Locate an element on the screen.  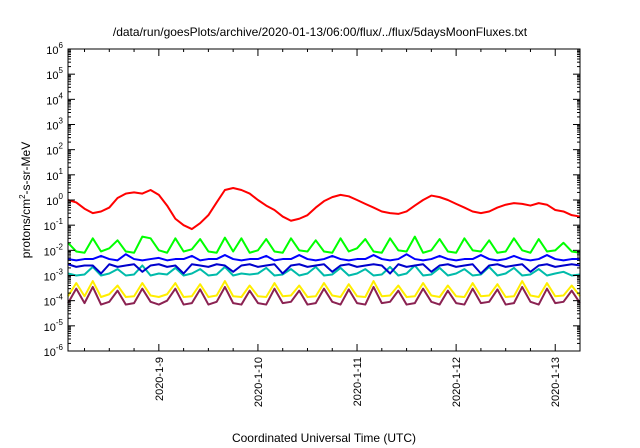
y-tick-label-12: 10⁶ is located at coordinates (54, 49).